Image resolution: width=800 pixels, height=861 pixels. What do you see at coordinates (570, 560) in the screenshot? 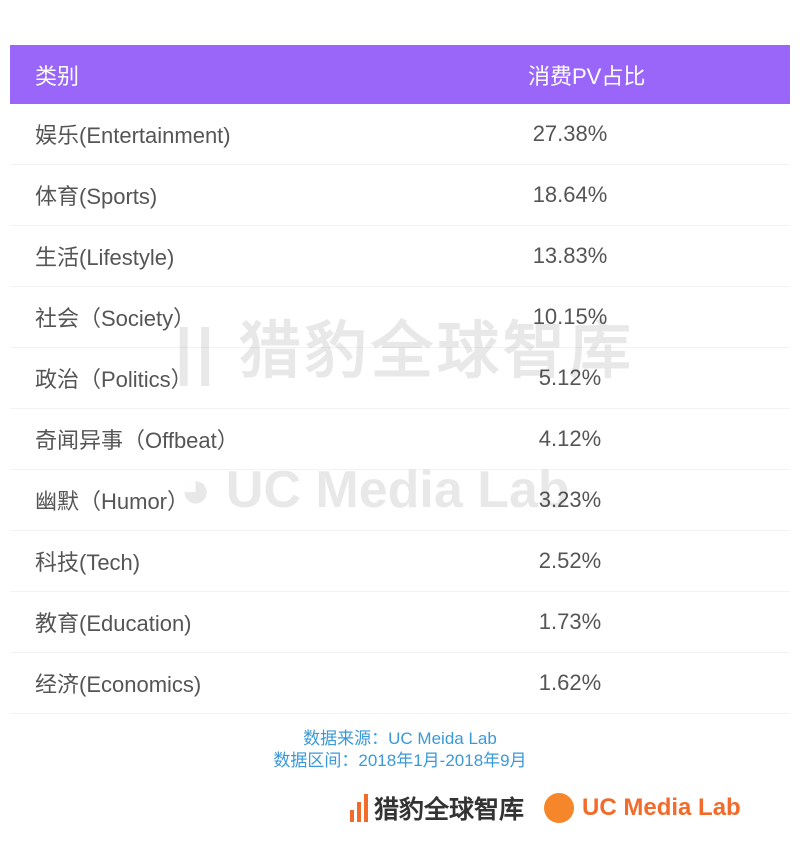
I see `share-cell: 2.52%` at bounding box center [570, 560].